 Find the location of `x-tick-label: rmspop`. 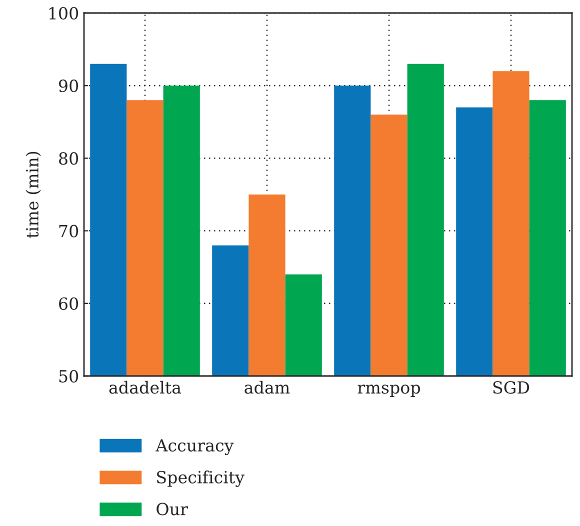

x-tick-label: rmspop is located at coordinates (389, 390).